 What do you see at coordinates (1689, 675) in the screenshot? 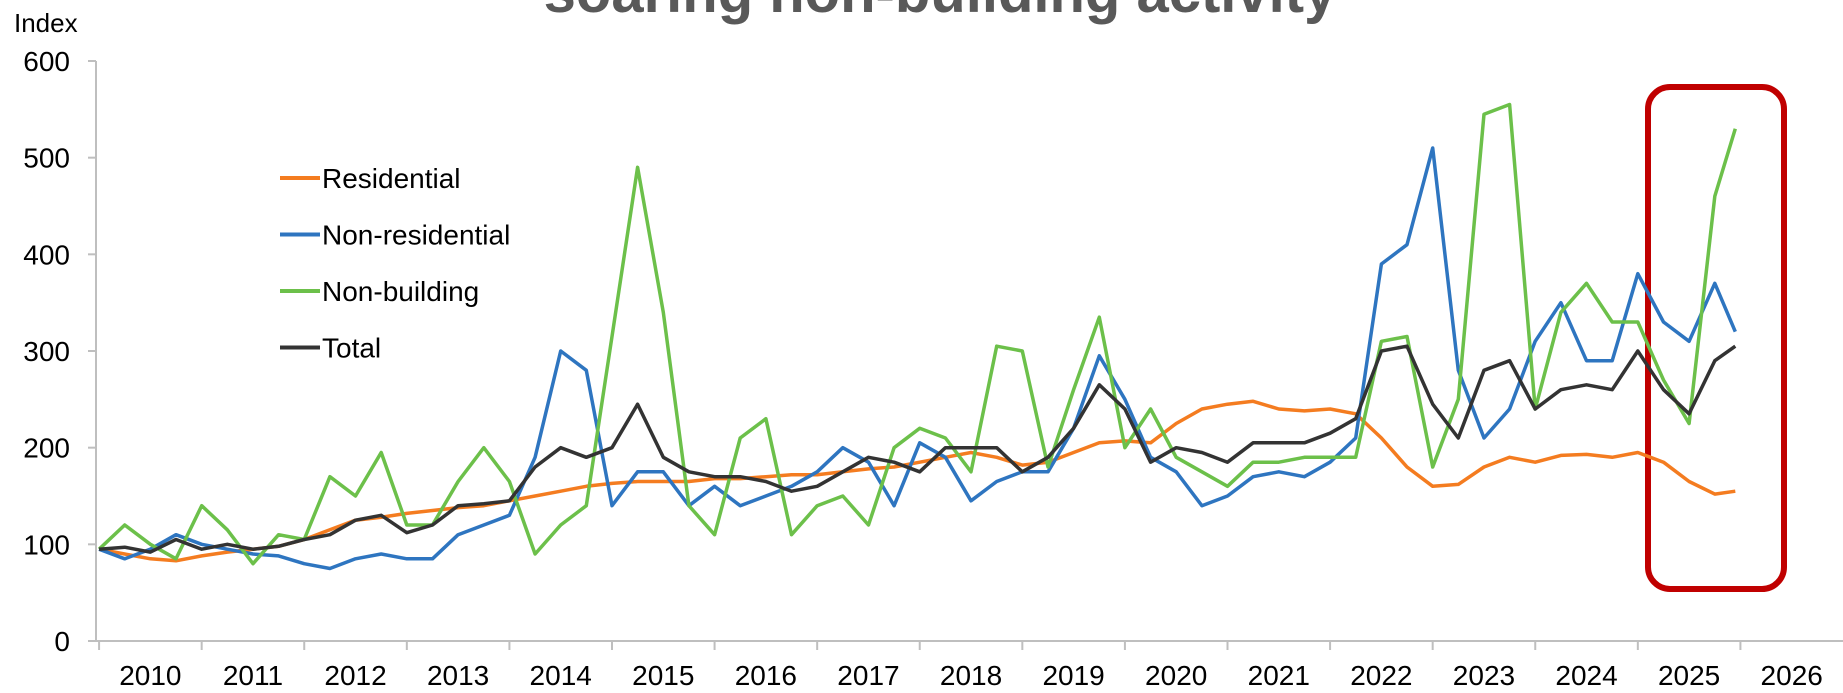
I see `x-tick-label: 2025` at bounding box center [1689, 675].